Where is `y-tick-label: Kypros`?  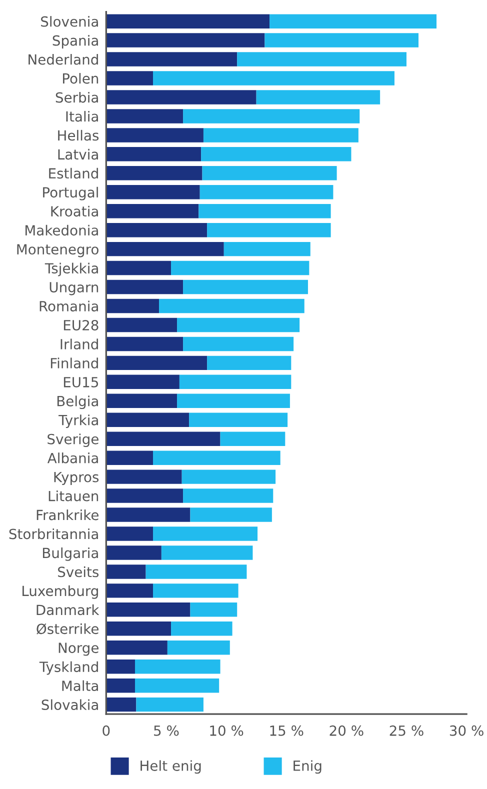
y-tick-label: Kypros is located at coordinates (76, 478).